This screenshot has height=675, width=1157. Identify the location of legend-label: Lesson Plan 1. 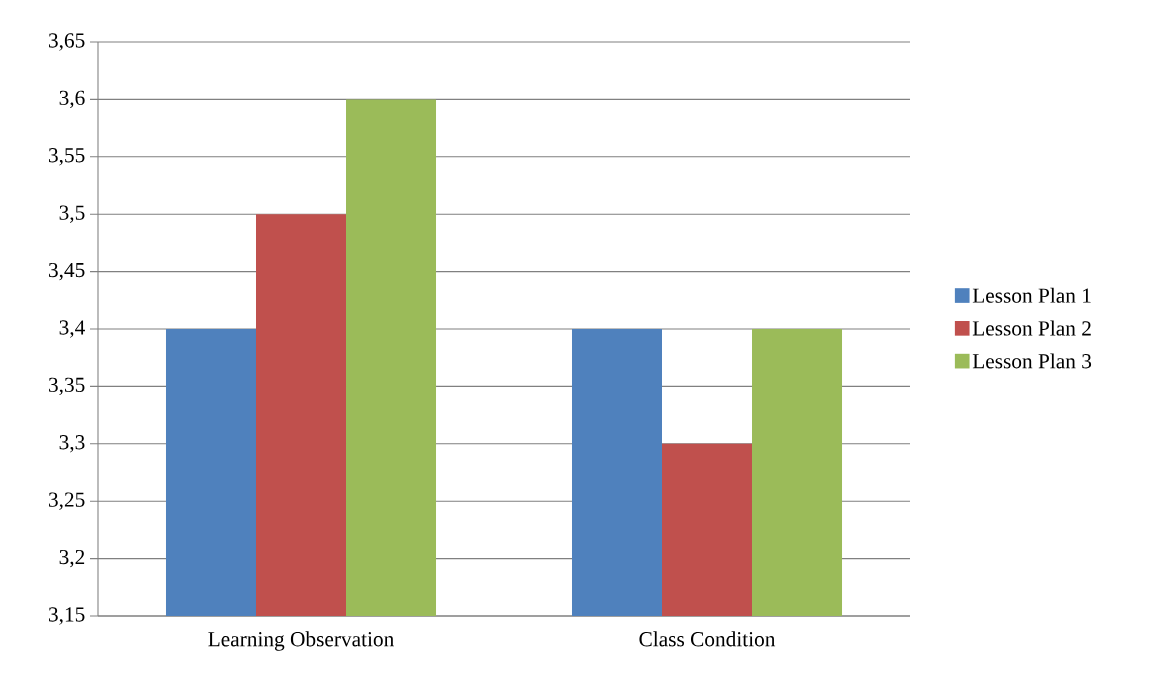
(1031, 295).